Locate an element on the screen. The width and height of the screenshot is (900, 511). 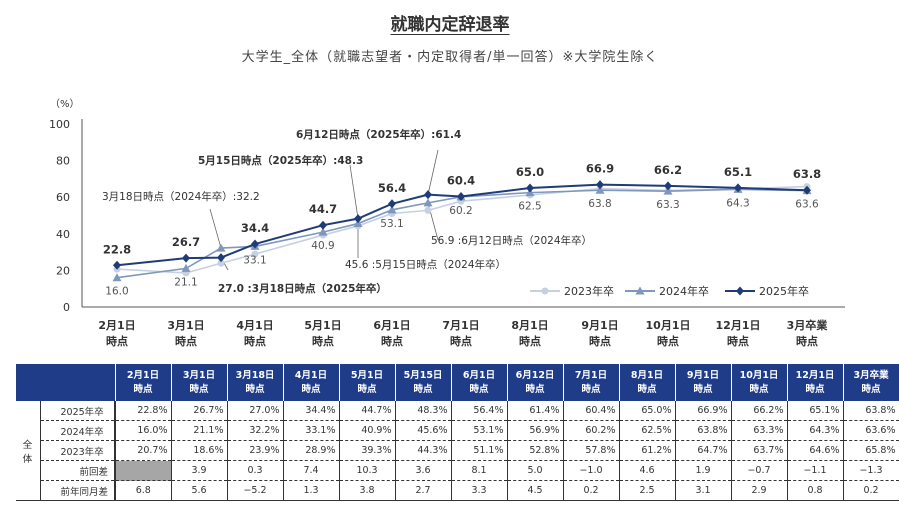
table-cell: −1.3 is located at coordinates (870, 470).